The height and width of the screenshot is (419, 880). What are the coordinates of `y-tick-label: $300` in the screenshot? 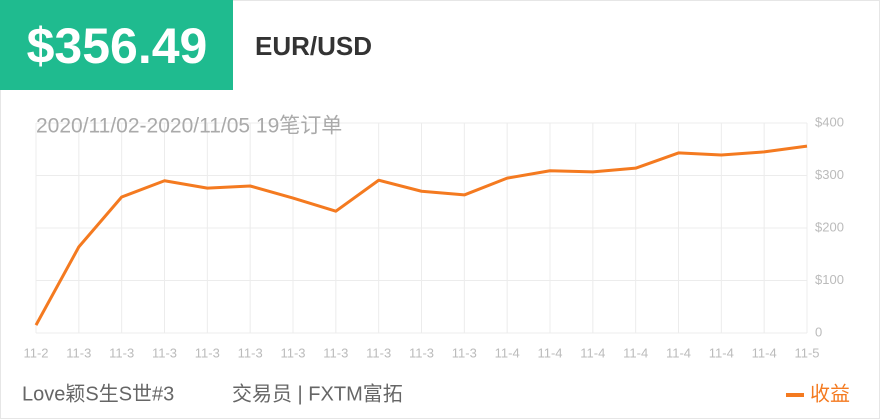 It's located at (829, 174).